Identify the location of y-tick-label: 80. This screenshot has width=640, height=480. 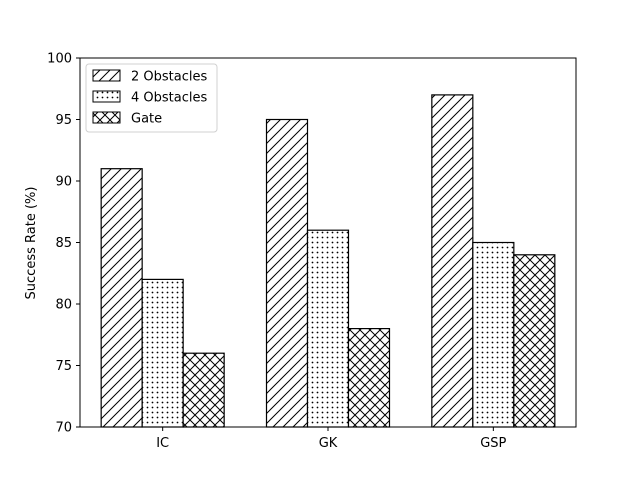
(63, 305).